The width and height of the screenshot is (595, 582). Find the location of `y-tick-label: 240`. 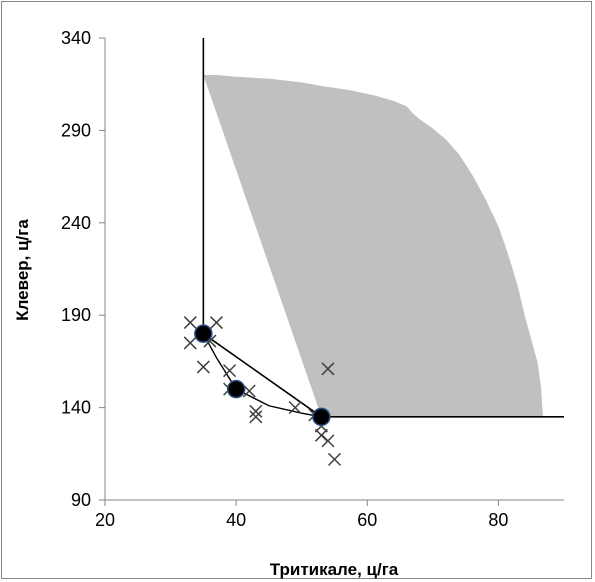

y-tick-label: 240 is located at coordinates (76, 223).